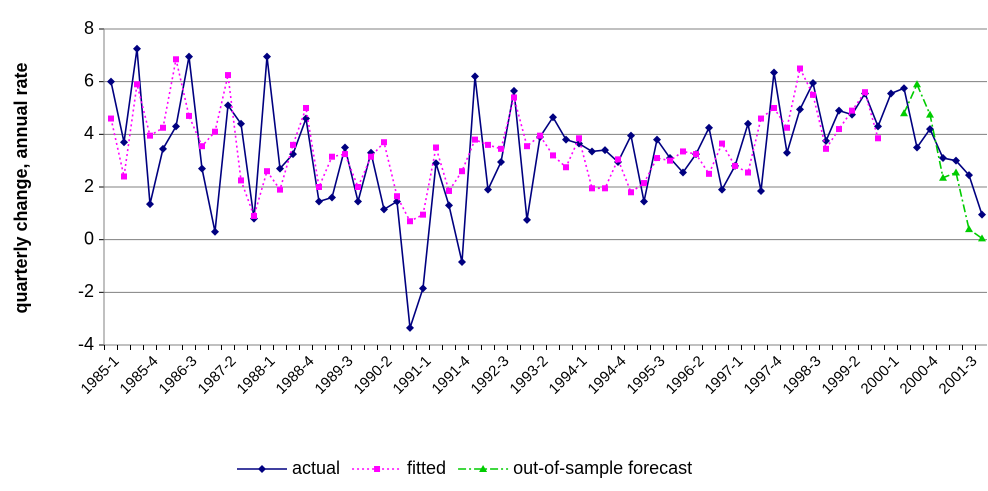 The image size is (988, 491). Describe the element at coordinates (724, 375) in the screenshot. I see `x-tick-label: 1997-1` at that location.